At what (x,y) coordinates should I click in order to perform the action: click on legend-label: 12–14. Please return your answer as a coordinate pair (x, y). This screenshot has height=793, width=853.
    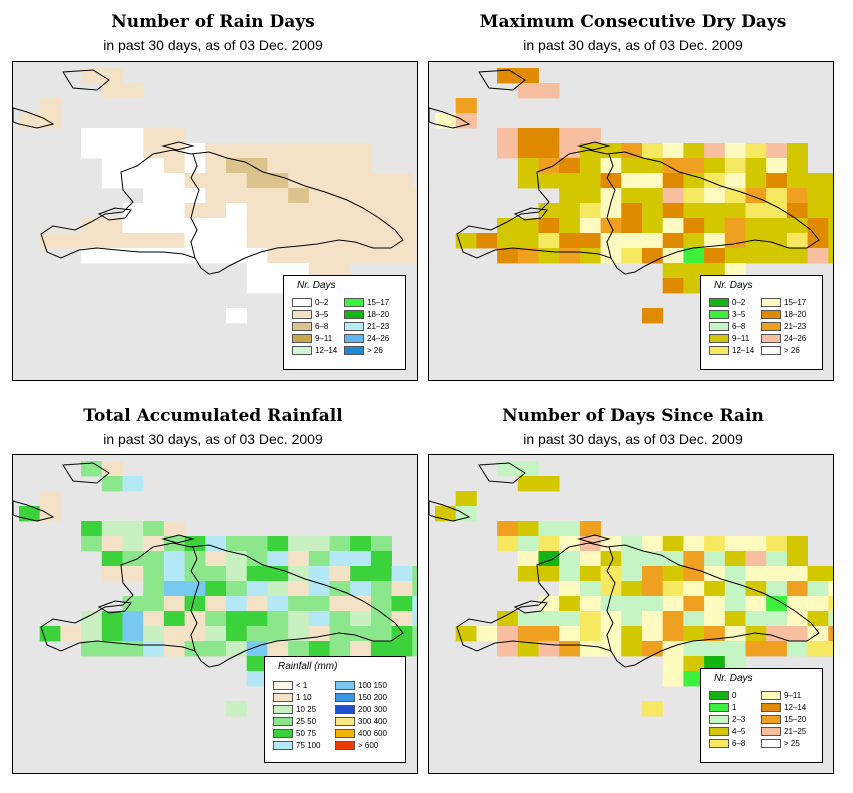
    Looking at the image, I should click on (743, 350).